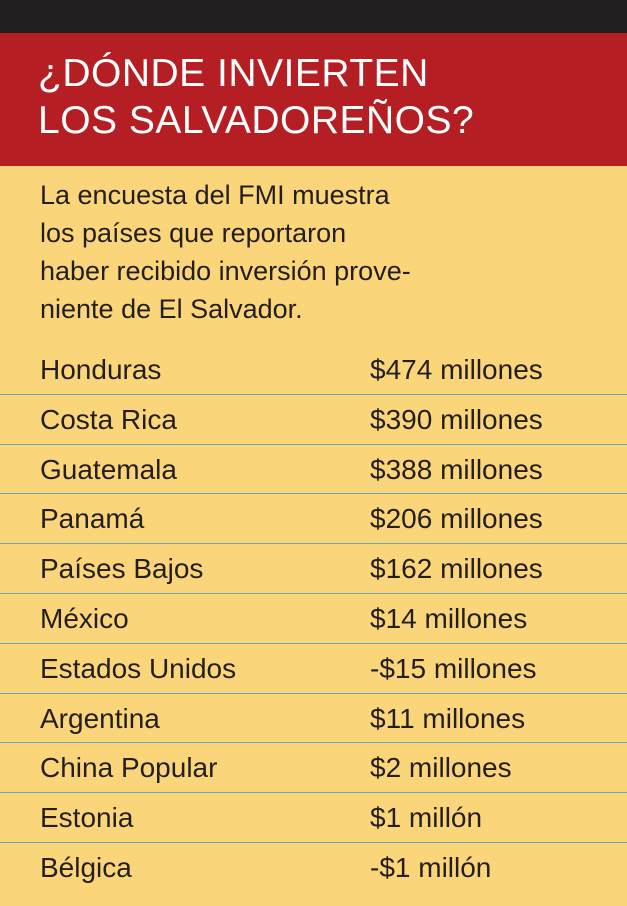 This screenshot has width=627, height=906. Describe the element at coordinates (108, 419) in the screenshot. I see `country-name: Costa Rica` at that location.